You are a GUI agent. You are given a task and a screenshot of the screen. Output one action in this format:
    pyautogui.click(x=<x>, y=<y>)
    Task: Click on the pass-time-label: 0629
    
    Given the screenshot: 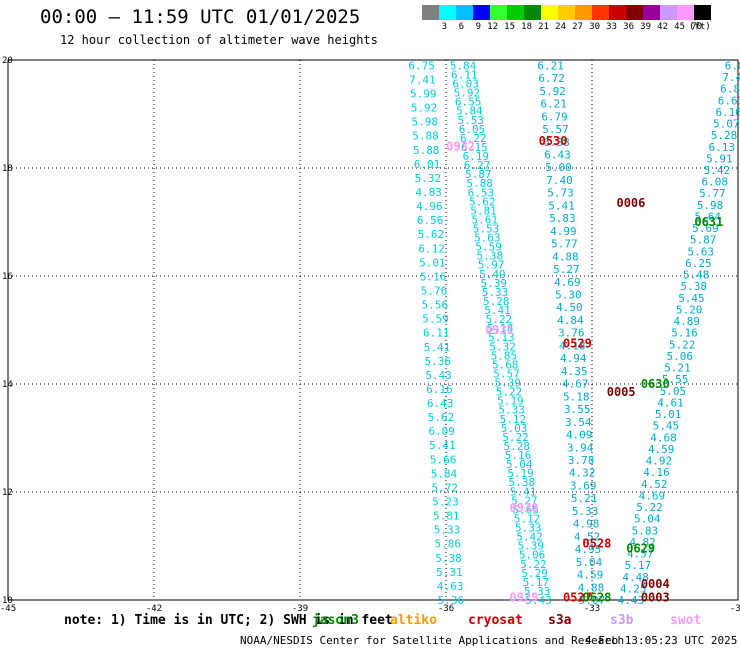 What is the action you would take?
    pyautogui.click(x=640, y=549)
    